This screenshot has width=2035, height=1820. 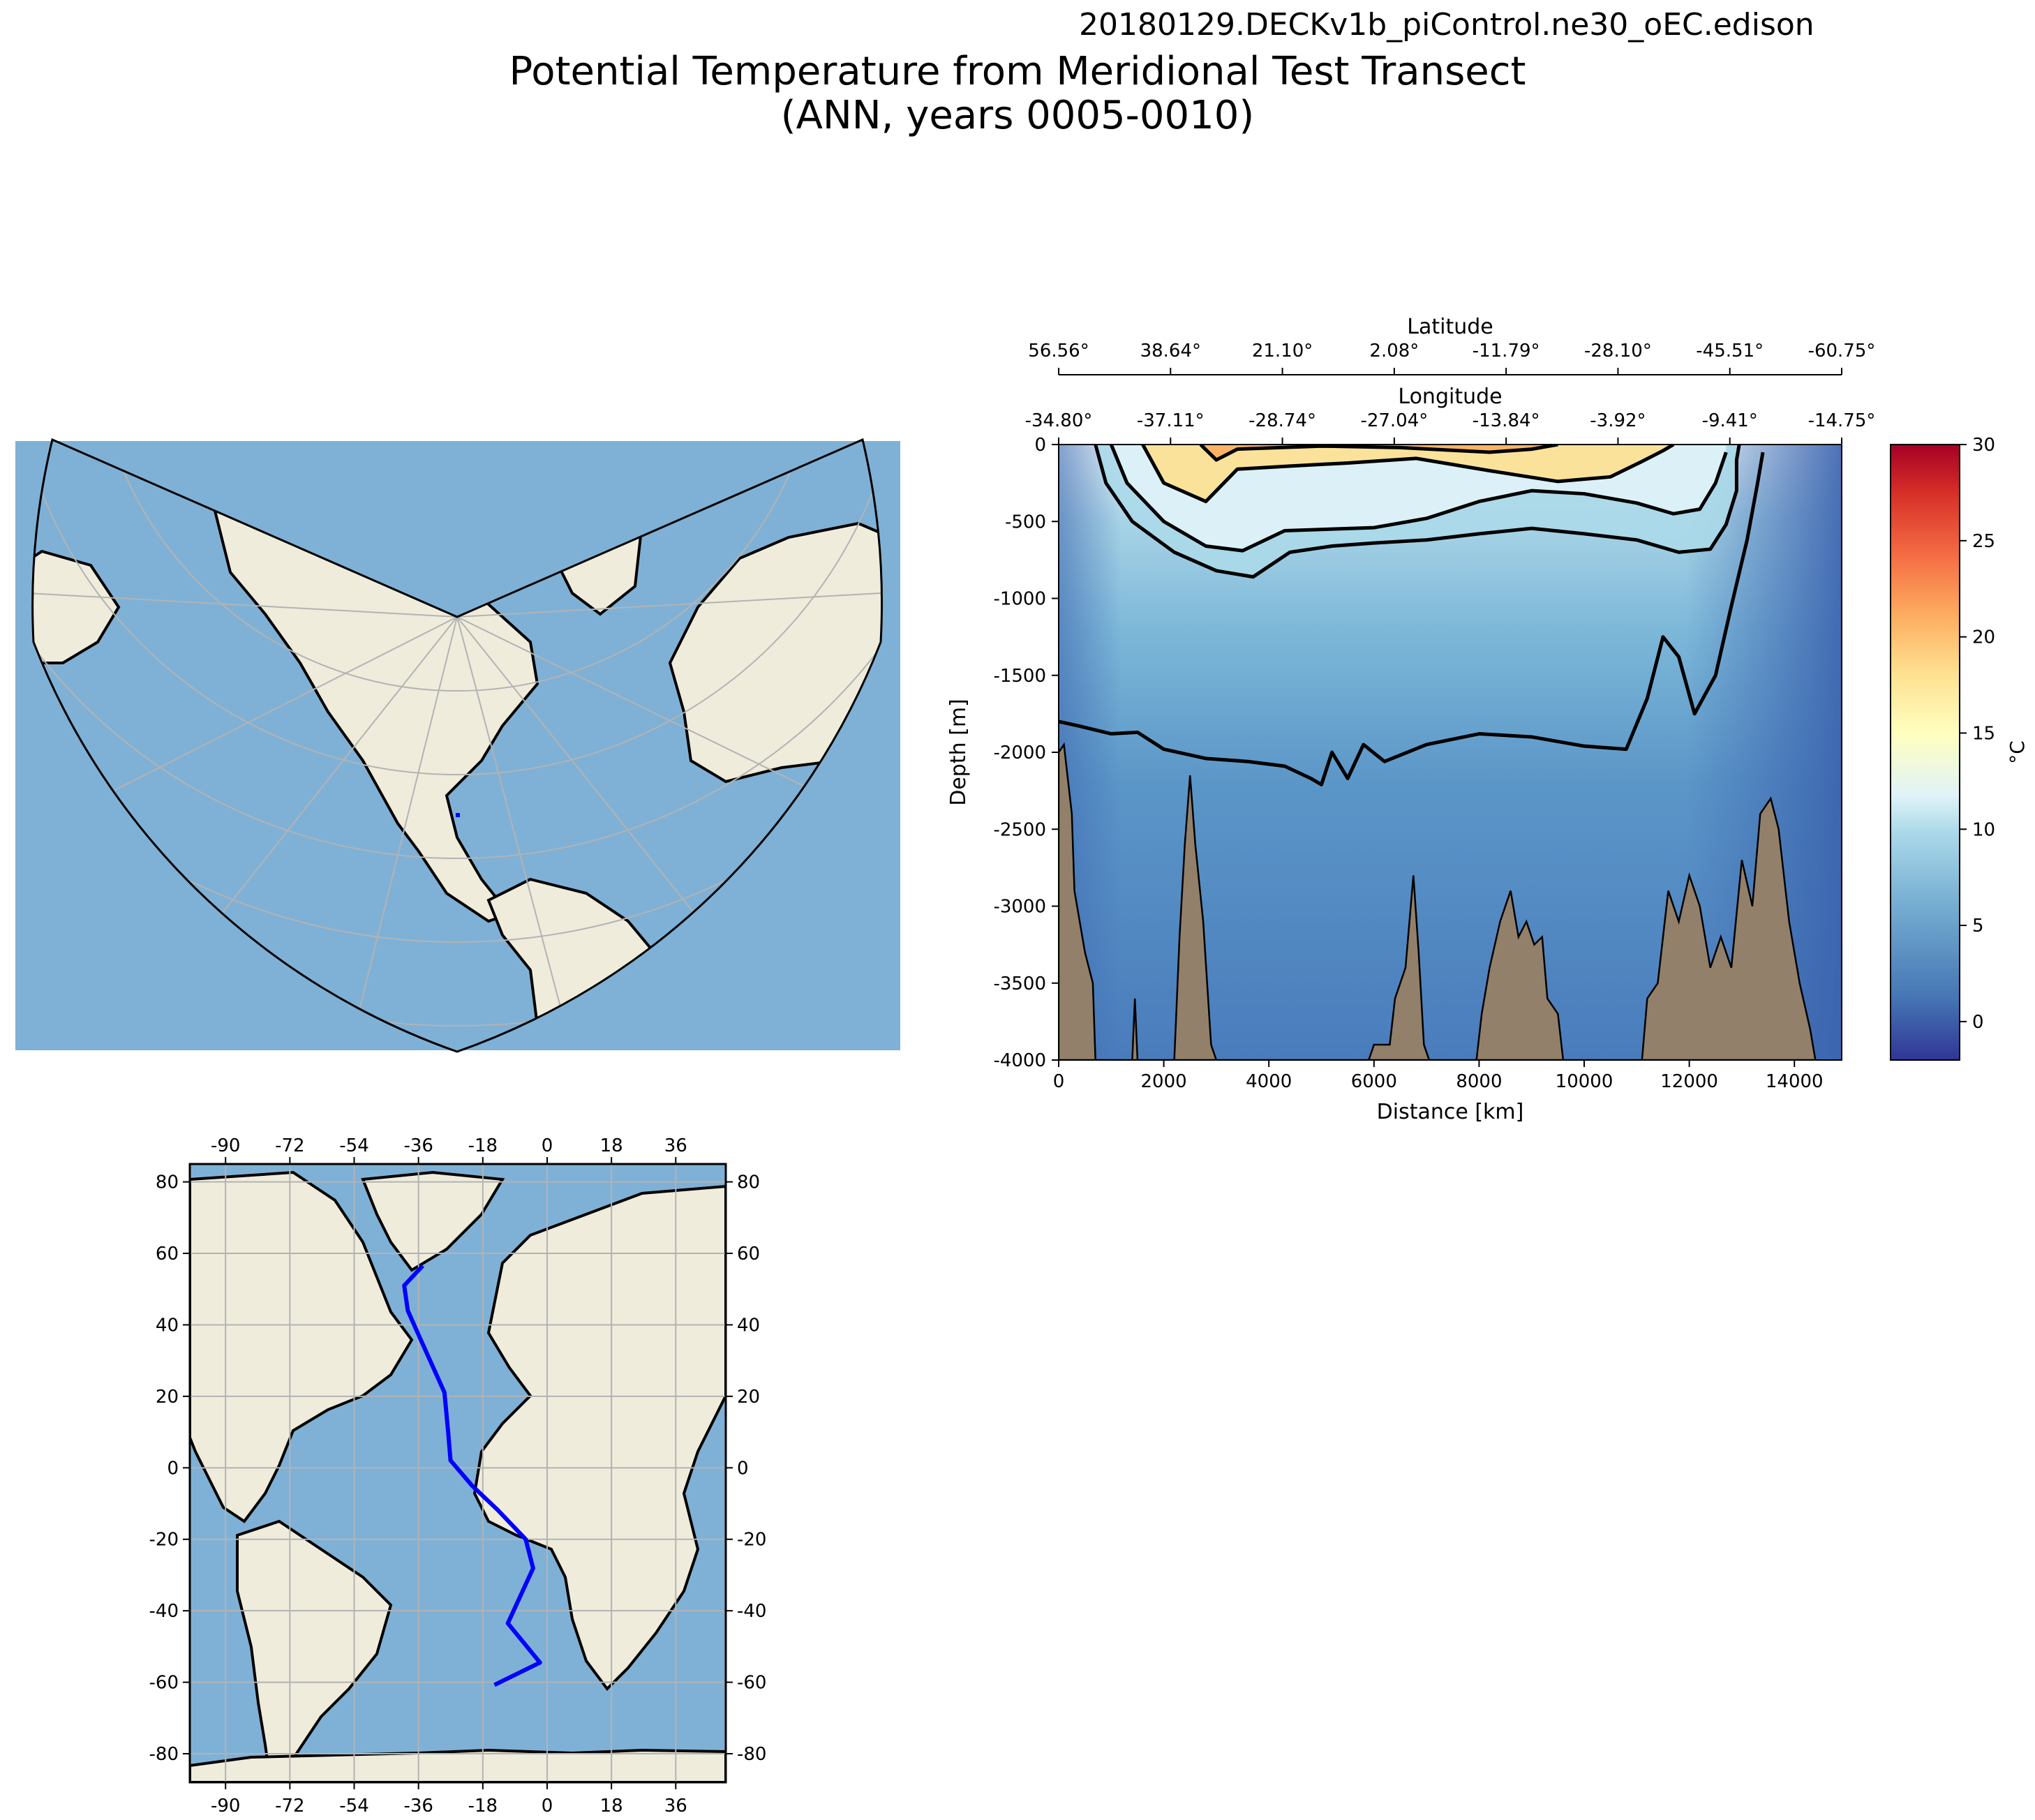 I want to click on y-axis: 0 -500 -1000 -1500 -2000 -2500 -3000 -3500 -4000, so click(x=1026, y=753).